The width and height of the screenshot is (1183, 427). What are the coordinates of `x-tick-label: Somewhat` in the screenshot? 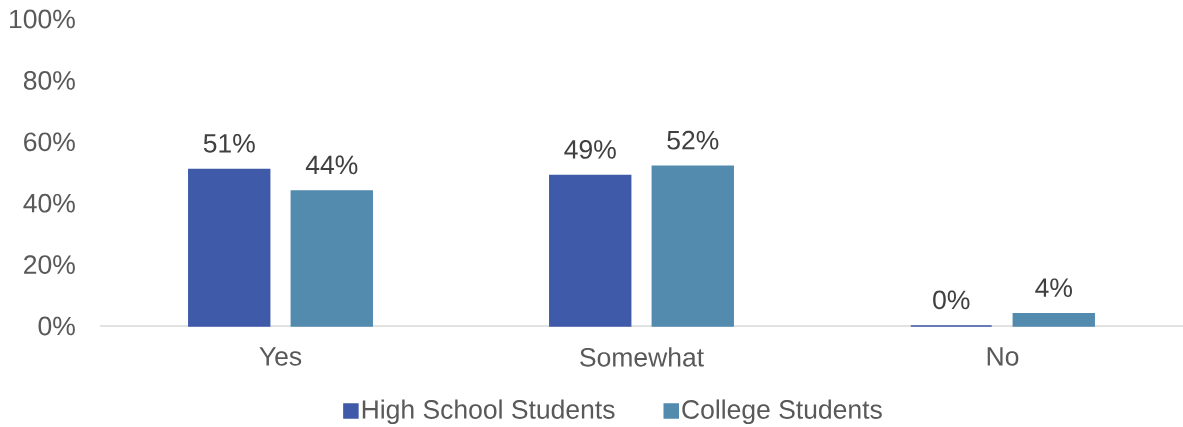 It's located at (642, 357).